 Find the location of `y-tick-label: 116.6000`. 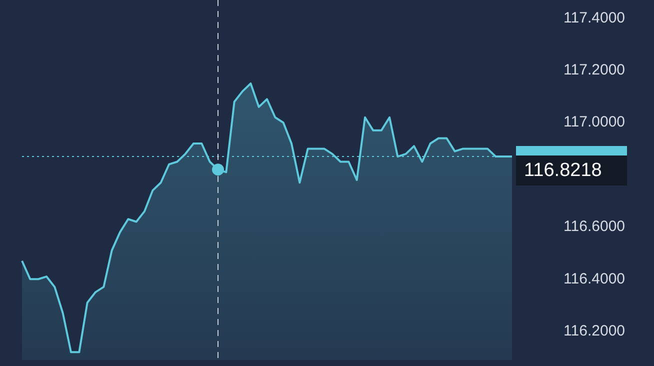

y-tick-label: 116.6000 is located at coordinates (594, 227).